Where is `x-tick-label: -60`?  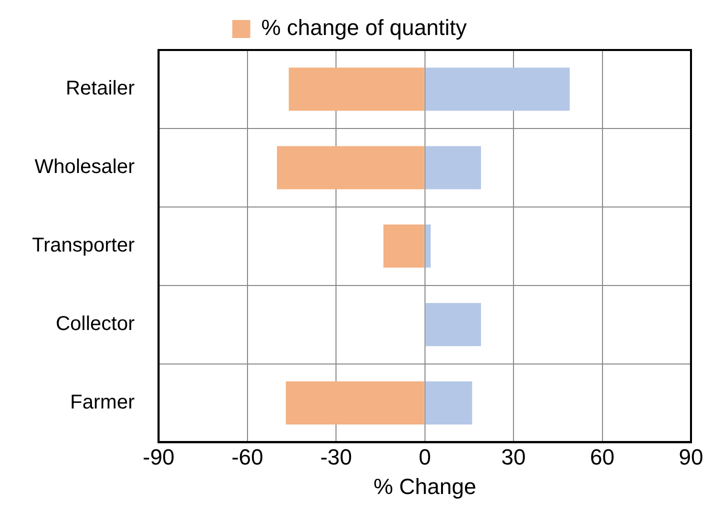
x-tick-label: -60 is located at coordinates (247, 457).